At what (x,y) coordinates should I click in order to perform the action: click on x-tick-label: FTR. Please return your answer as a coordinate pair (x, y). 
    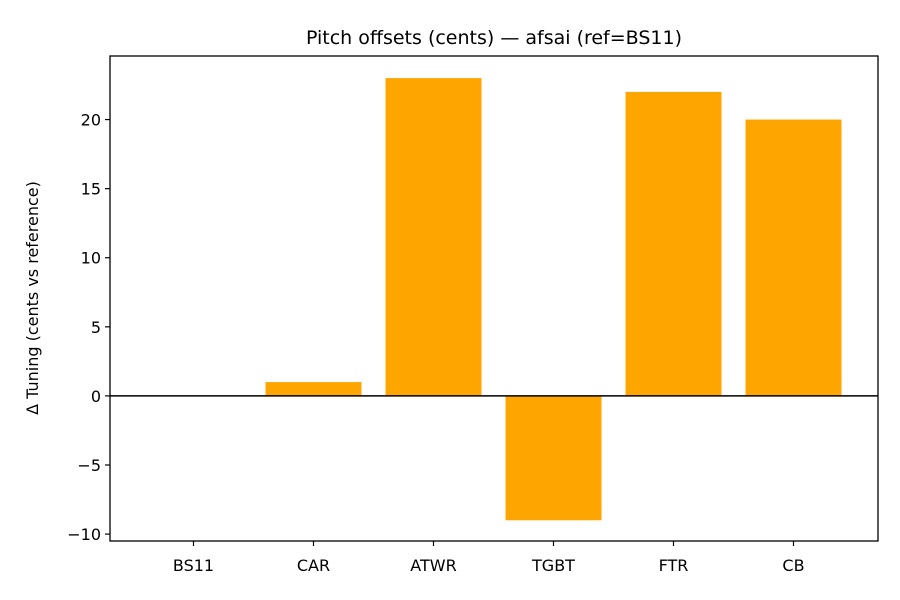
    Looking at the image, I should click on (674, 565).